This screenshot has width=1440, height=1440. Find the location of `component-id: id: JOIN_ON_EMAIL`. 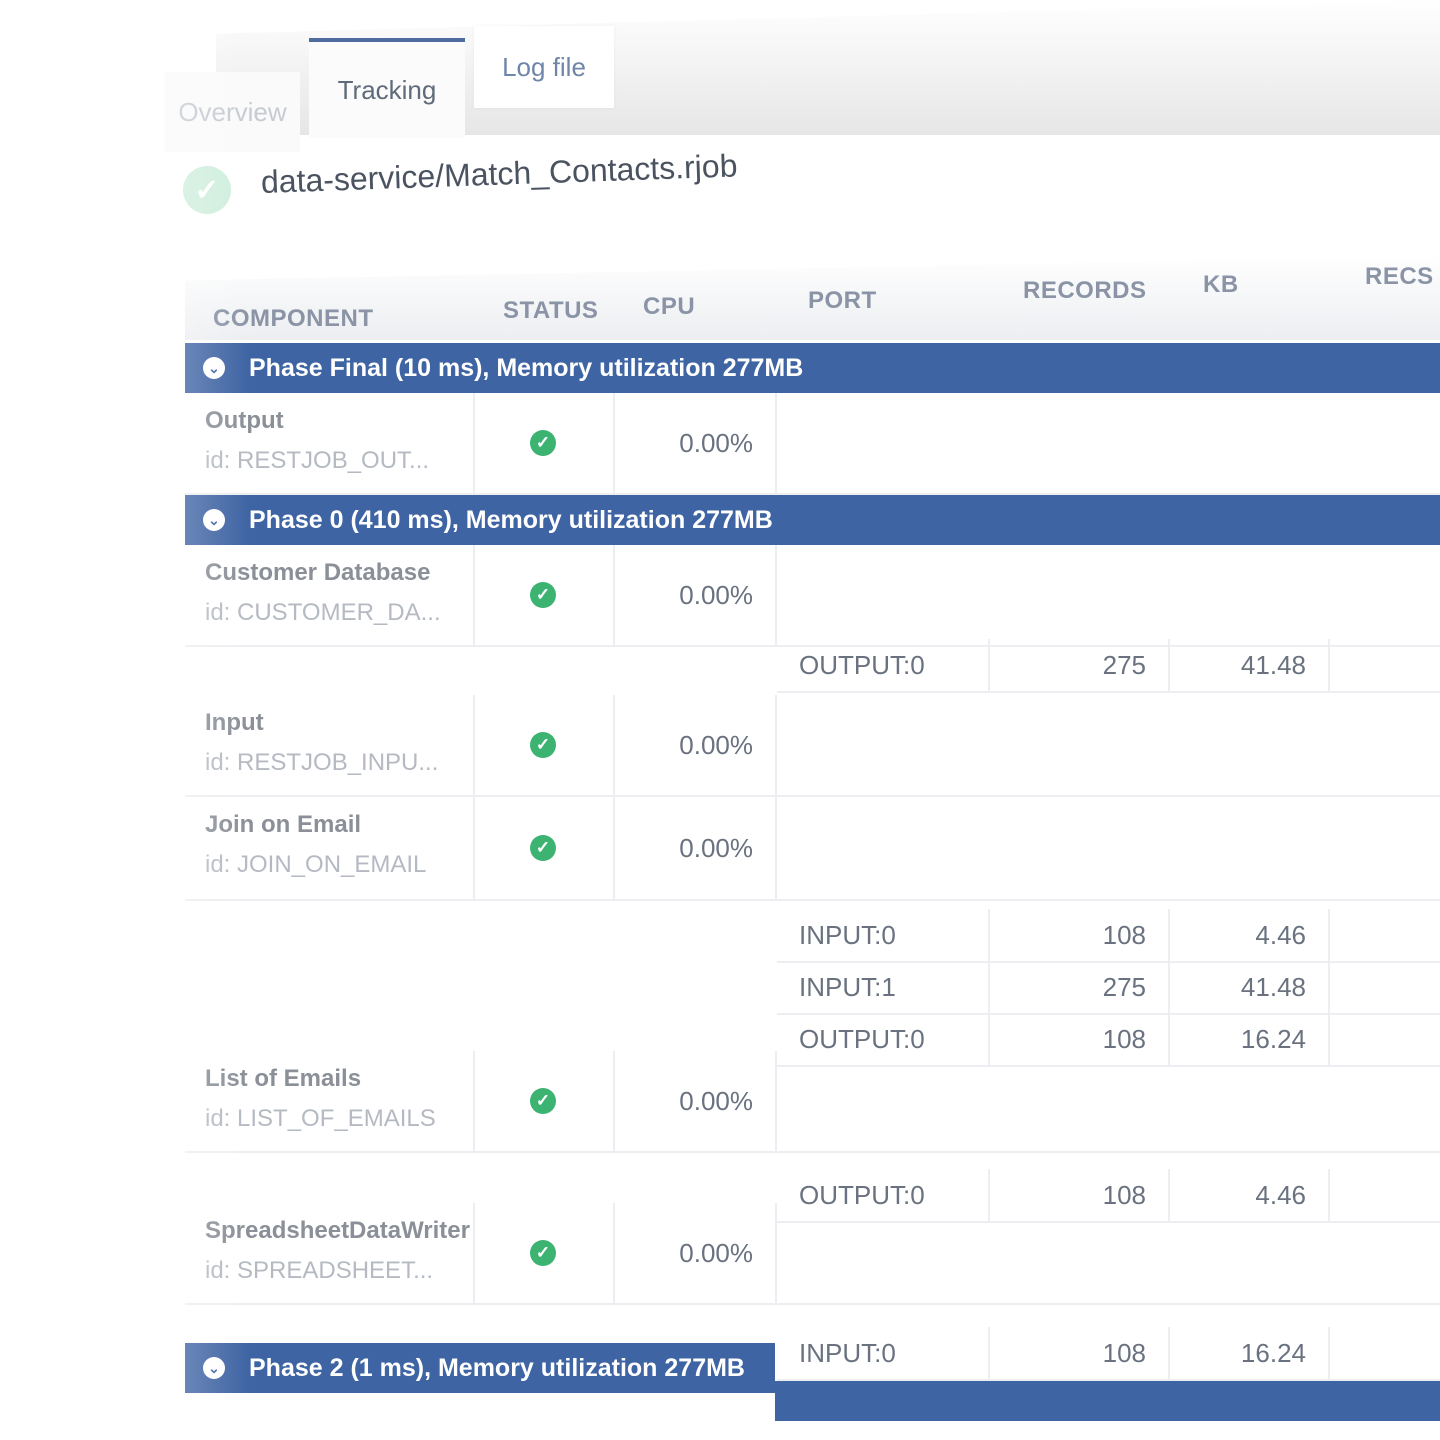

component-id: id: JOIN_ON_EMAIL is located at coordinates (316, 864).